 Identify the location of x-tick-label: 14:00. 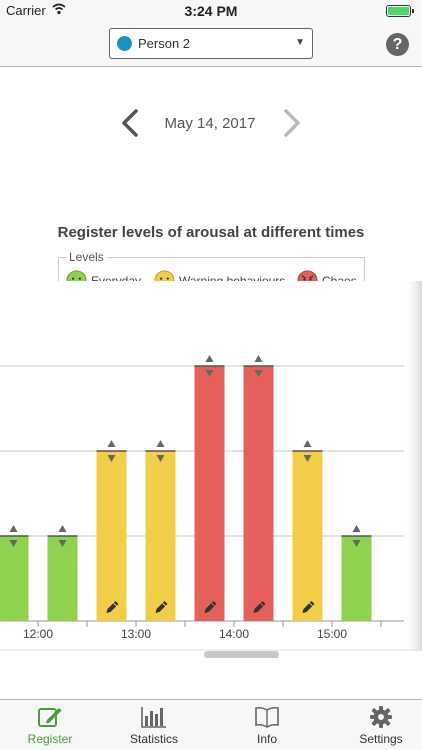
(234, 634).